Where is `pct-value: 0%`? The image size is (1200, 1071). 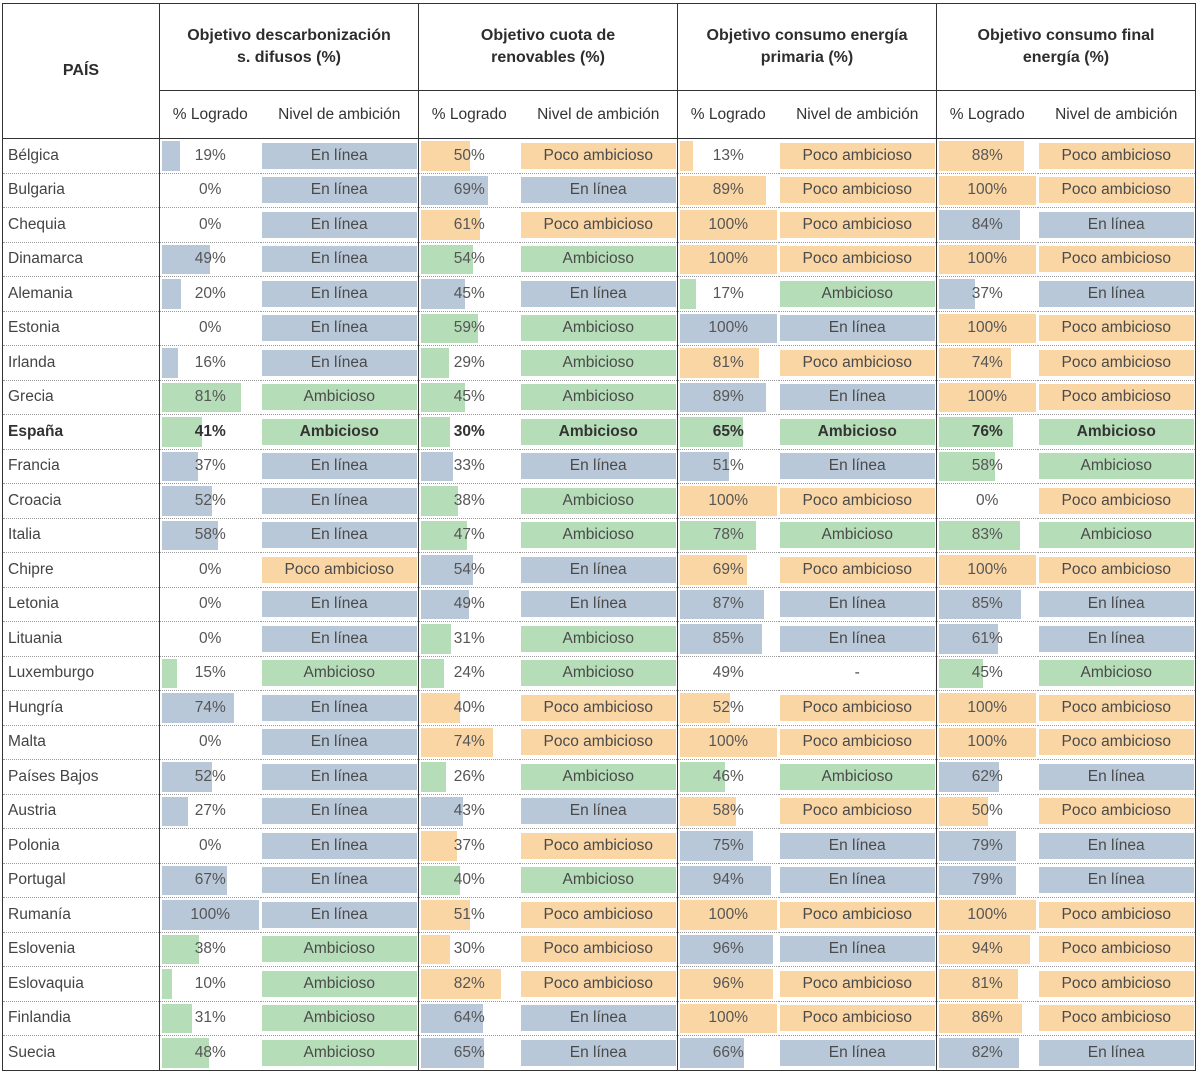 pct-value: 0% is located at coordinates (210, 638).